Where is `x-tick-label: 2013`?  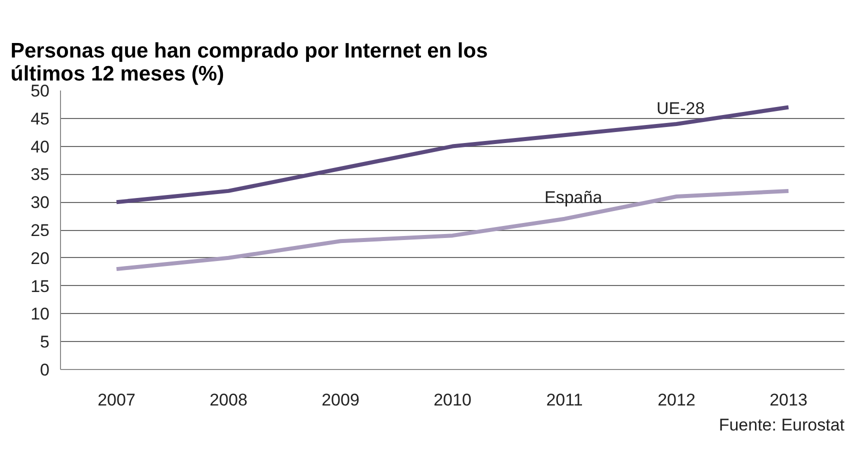 x-tick-label: 2013 is located at coordinates (789, 400).